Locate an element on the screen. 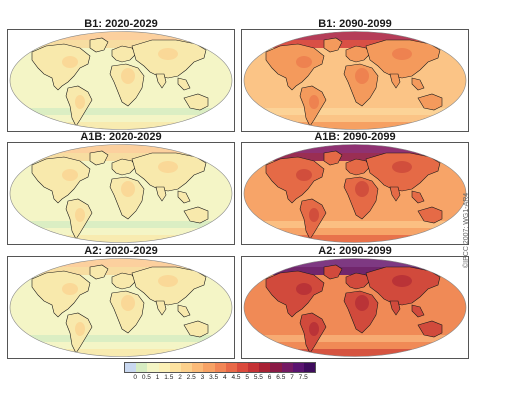 The height and width of the screenshot is (410, 505). legend-tick-label: 3 is located at coordinates (202, 377).